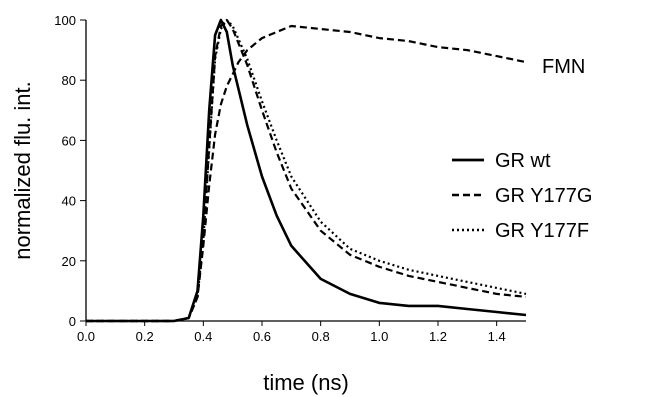 This screenshot has width=653, height=397. I want to click on x-axis-label: time (ns), so click(306, 382).